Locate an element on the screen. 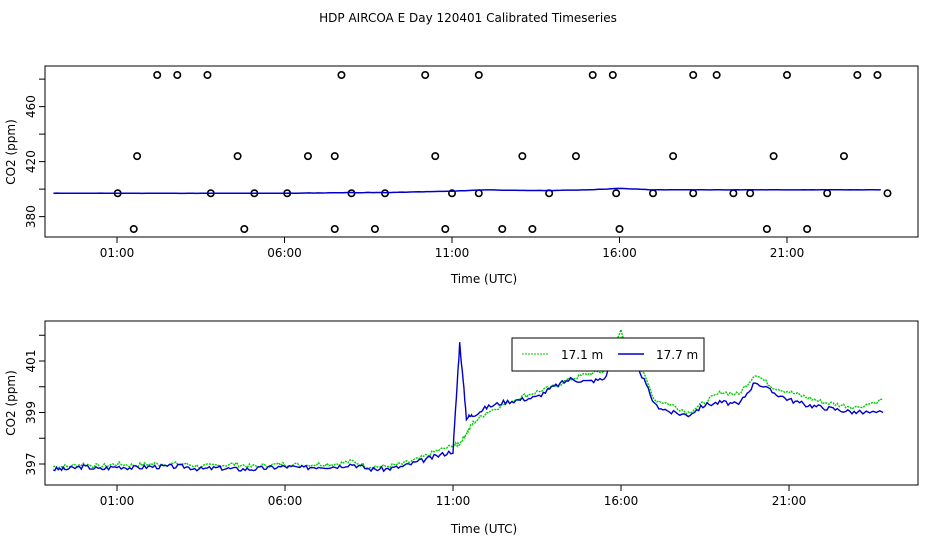 The height and width of the screenshot is (540, 936). bottom-y-axis: 397 399 401 is located at coordinates (34, 405).